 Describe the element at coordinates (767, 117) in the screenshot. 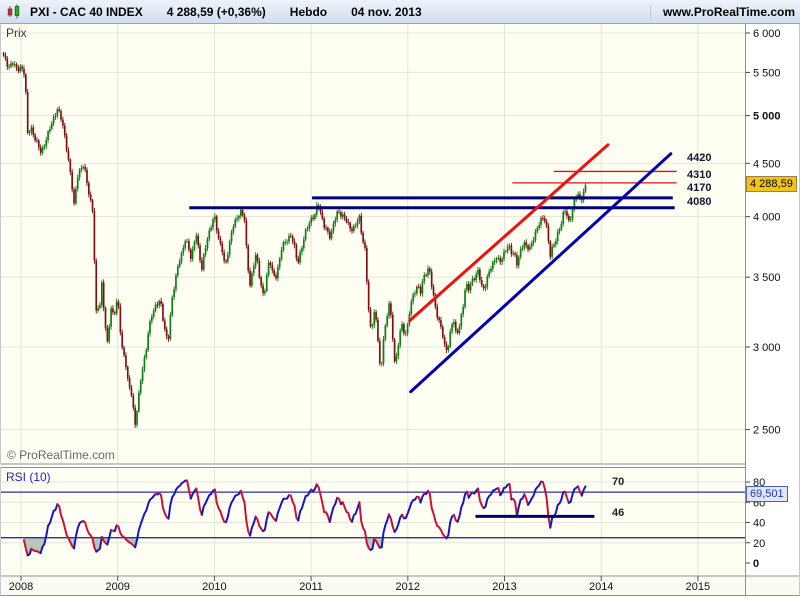

I see `price-axis-tick-label: 5 000` at that location.